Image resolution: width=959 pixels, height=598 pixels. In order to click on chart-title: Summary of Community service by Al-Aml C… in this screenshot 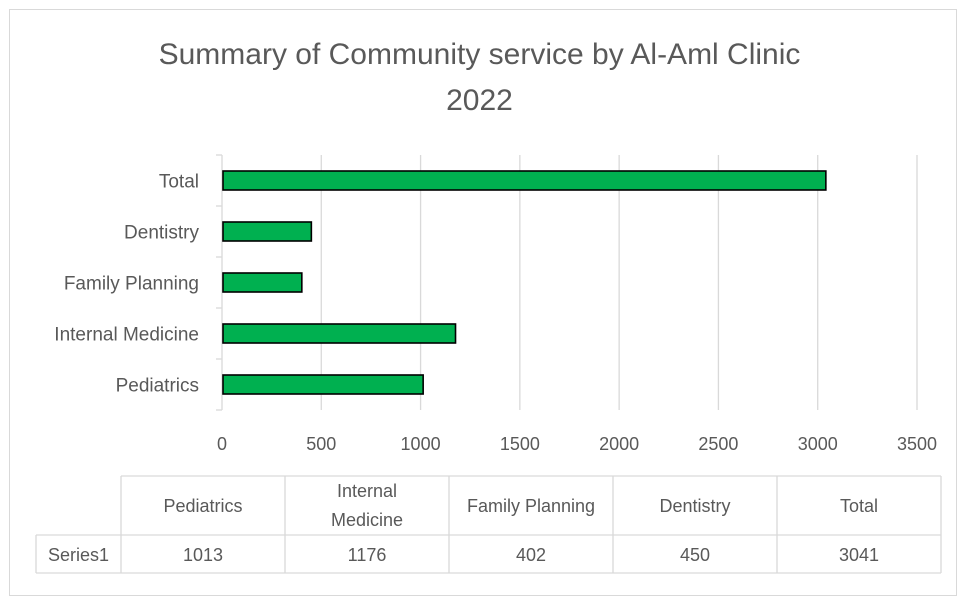, I will do `click(479, 54)`.